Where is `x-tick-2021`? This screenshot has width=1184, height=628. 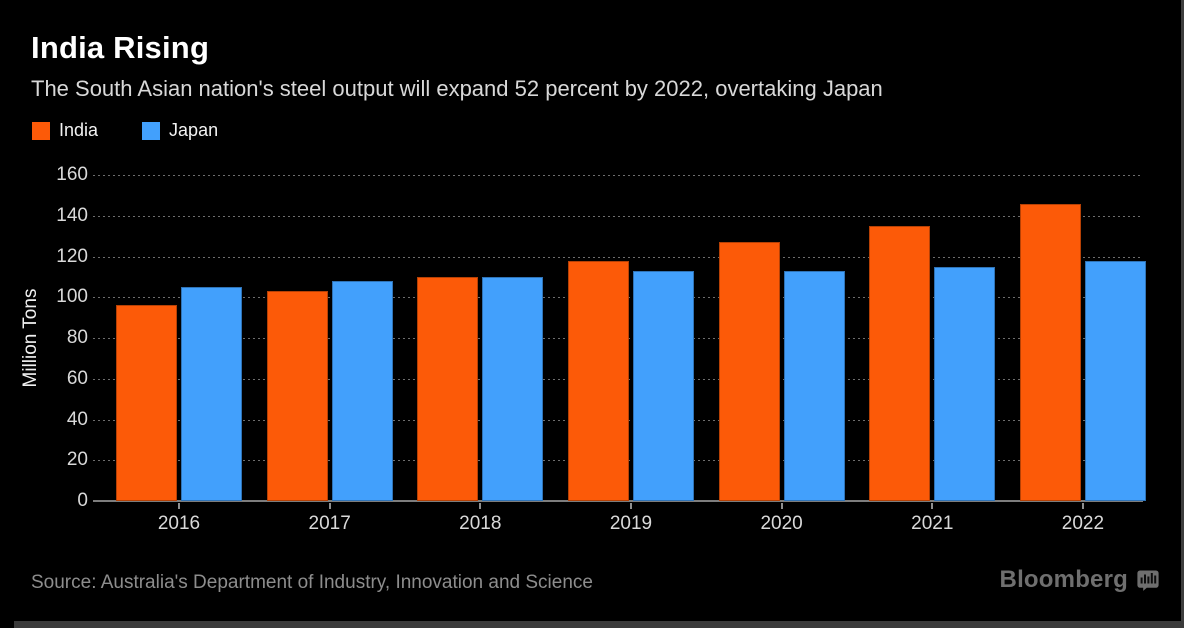 x-tick-2021 is located at coordinates (932, 506).